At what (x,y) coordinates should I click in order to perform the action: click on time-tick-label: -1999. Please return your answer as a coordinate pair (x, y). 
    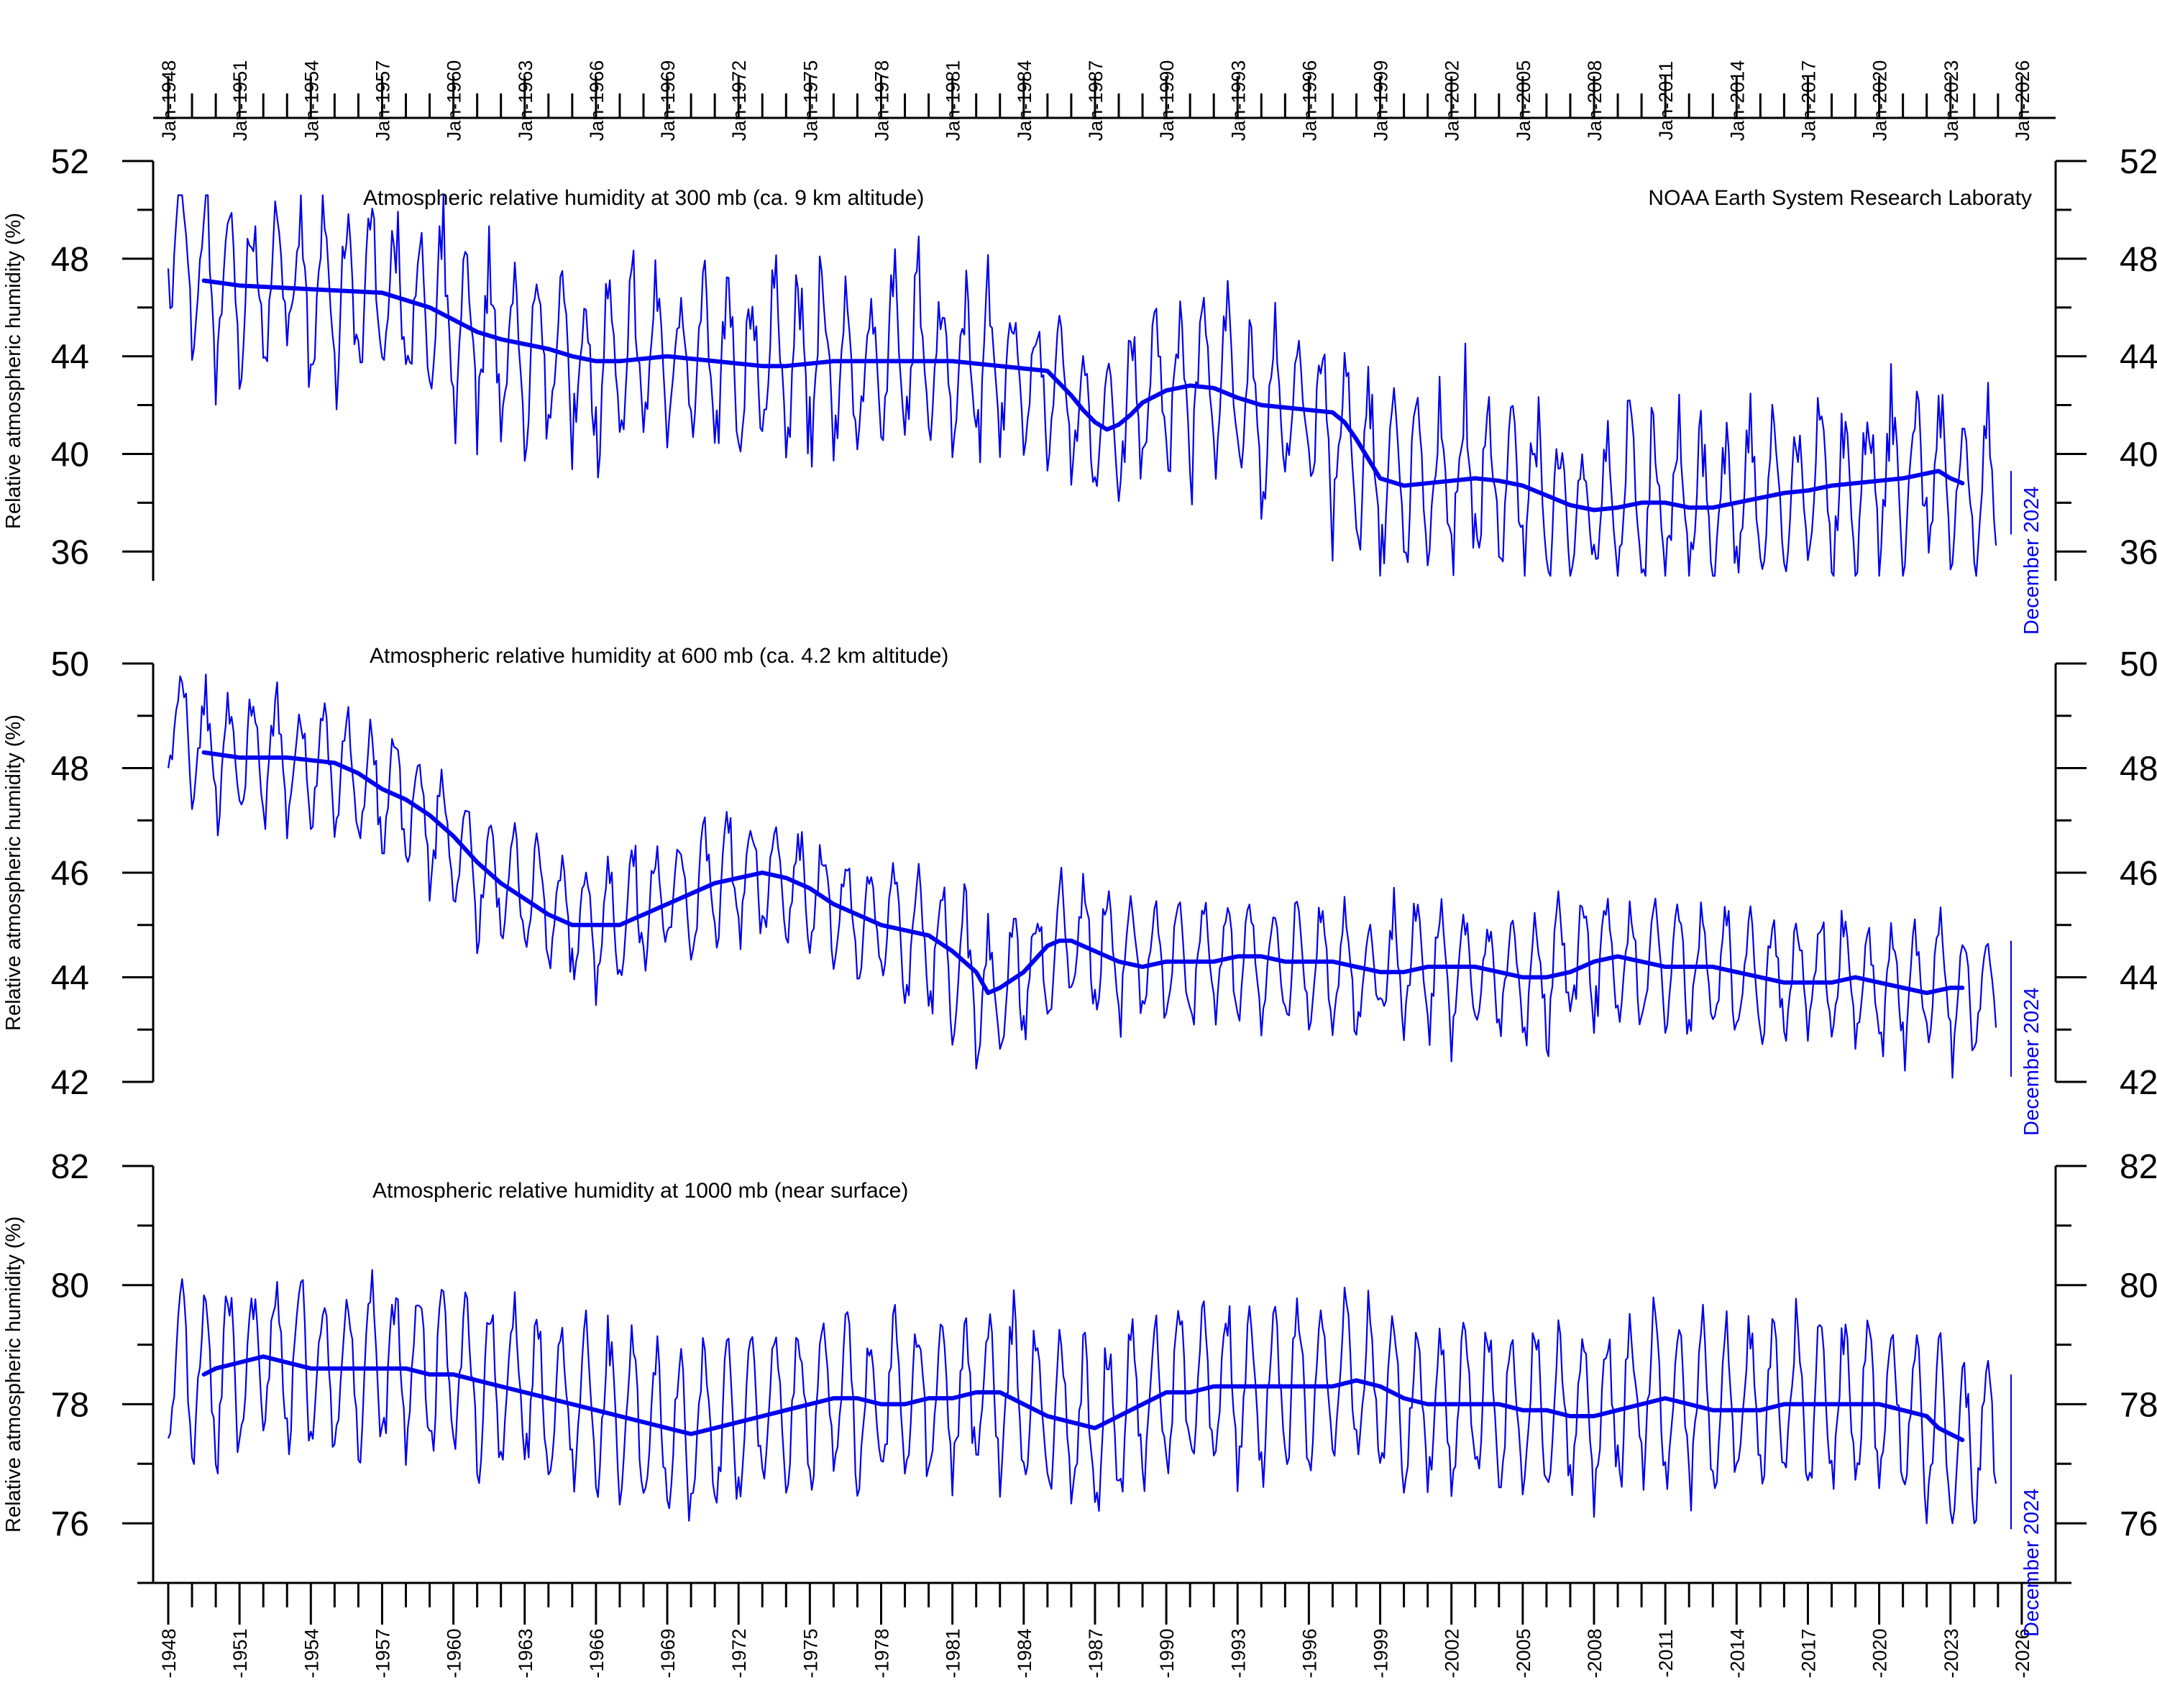
    Looking at the image, I should click on (1381, 1653).